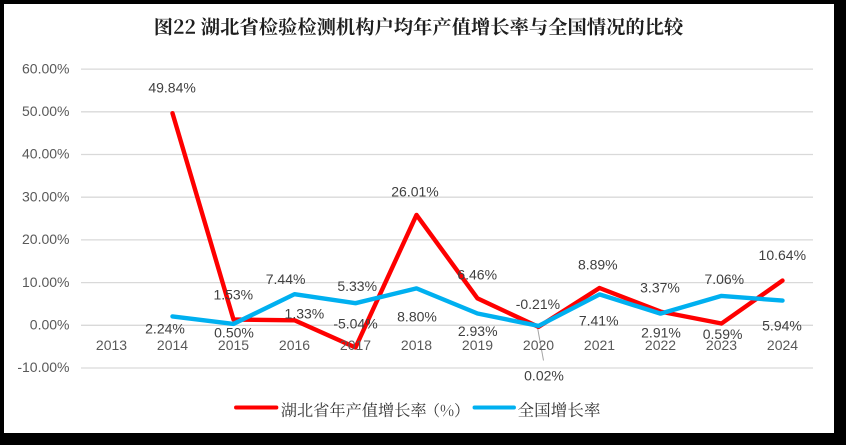  Describe the element at coordinates (416, 345) in the screenshot. I see `svg-text: 2018` at that location.